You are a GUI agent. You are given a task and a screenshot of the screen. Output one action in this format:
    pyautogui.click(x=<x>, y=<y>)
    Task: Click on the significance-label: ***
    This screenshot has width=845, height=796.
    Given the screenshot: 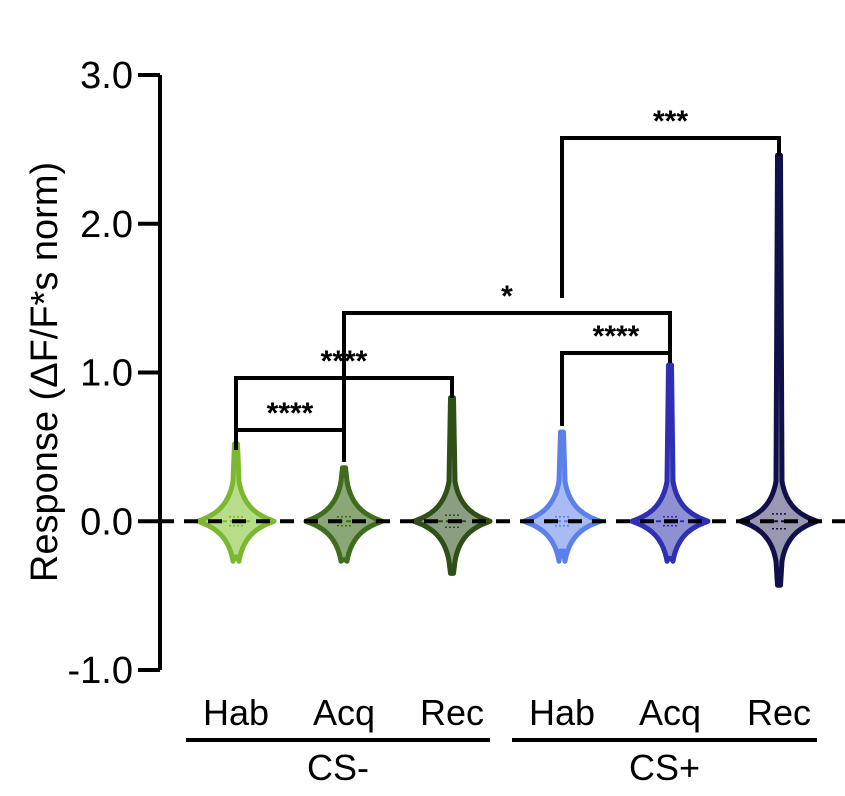 What is the action you would take?
    pyautogui.click(x=670, y=121)
    